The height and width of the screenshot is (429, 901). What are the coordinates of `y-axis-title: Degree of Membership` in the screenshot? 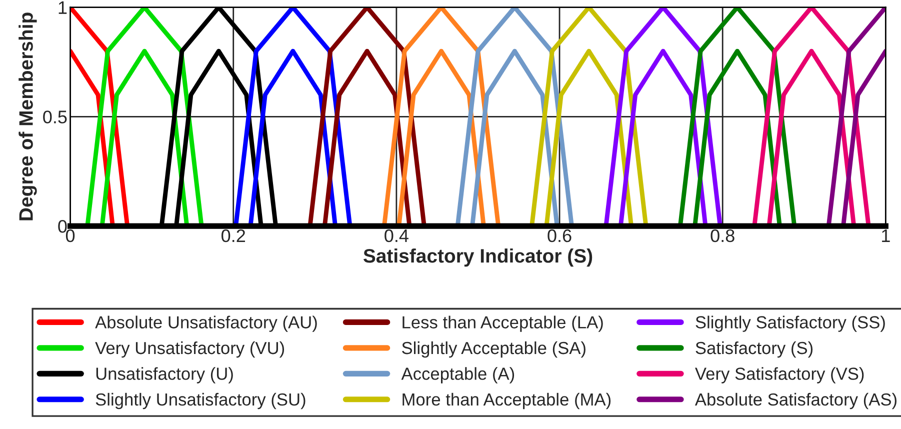 It's located at (27, 116).